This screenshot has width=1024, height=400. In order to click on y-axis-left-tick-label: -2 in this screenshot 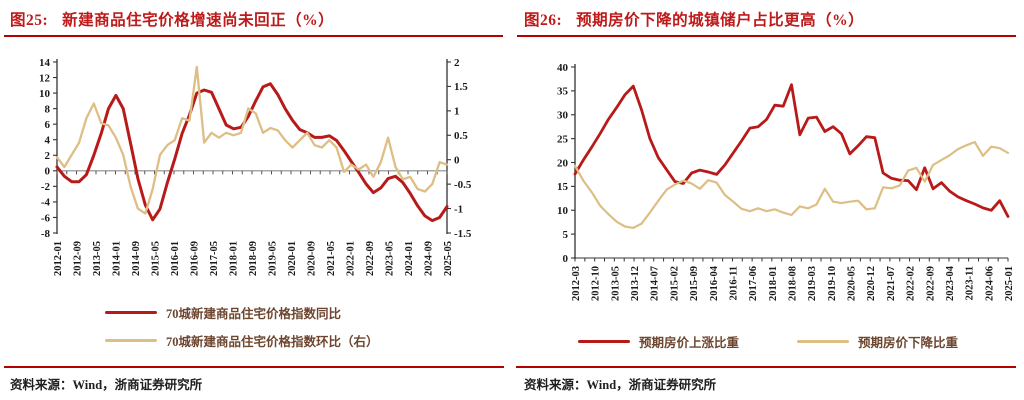, I will do `click(46, 187)`.